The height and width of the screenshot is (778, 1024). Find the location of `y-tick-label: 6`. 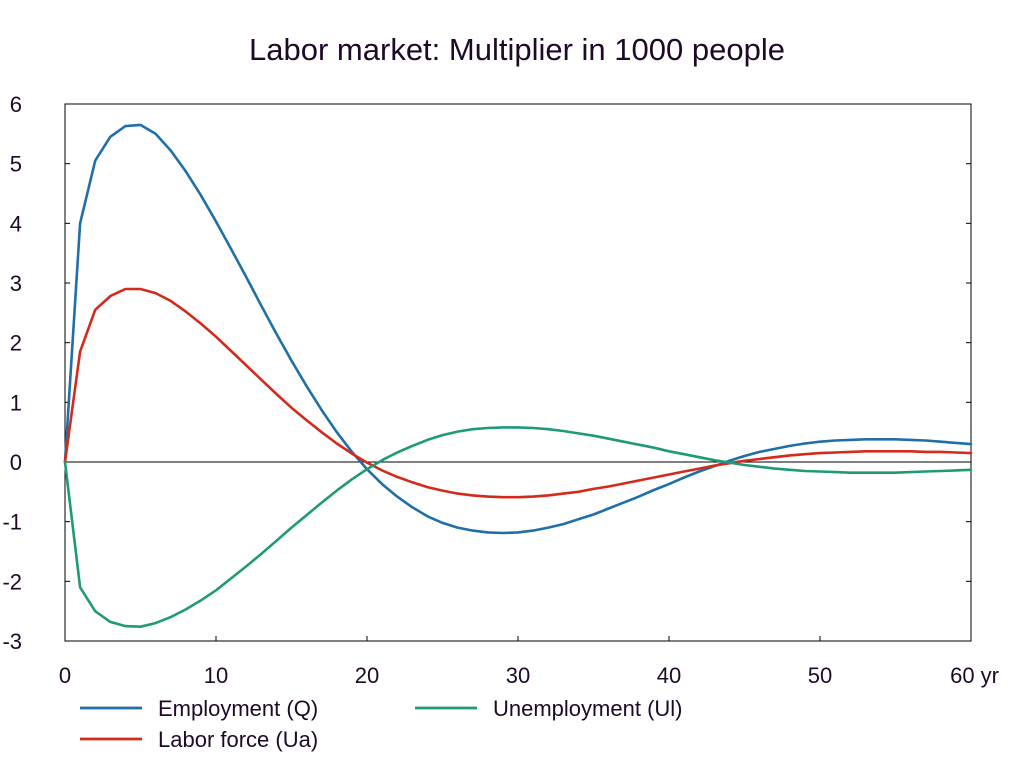

y-tick-label: 6 is located at coordinates (16, 104).